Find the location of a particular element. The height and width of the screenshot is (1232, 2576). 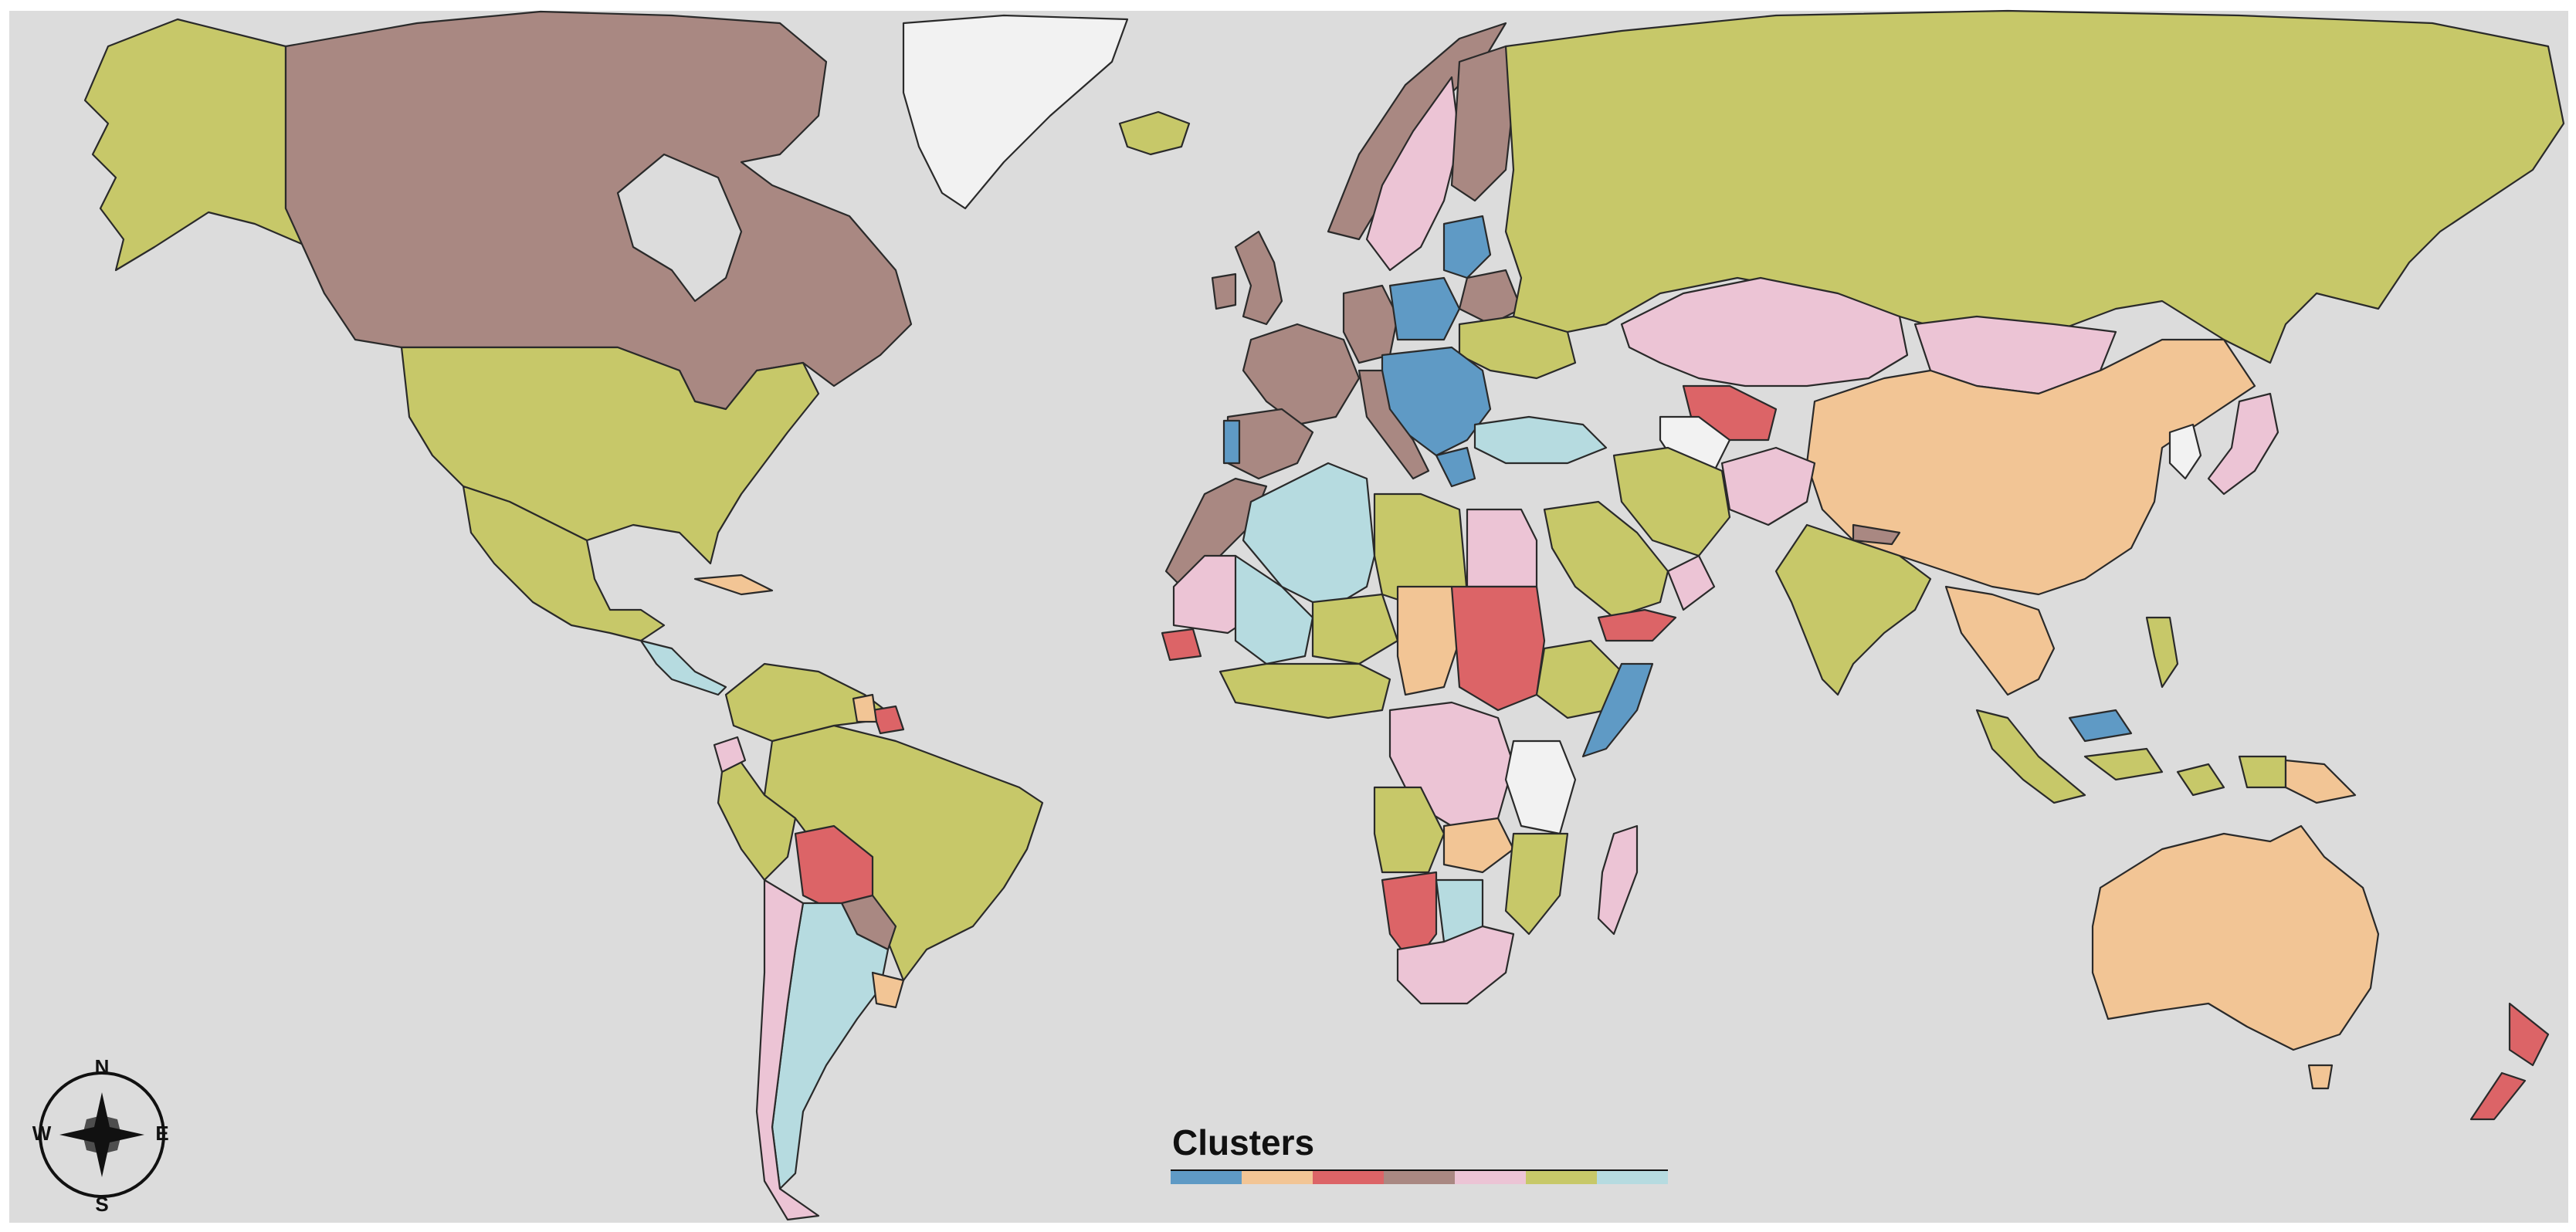

country-iran is located at coordinates (1671, 501).